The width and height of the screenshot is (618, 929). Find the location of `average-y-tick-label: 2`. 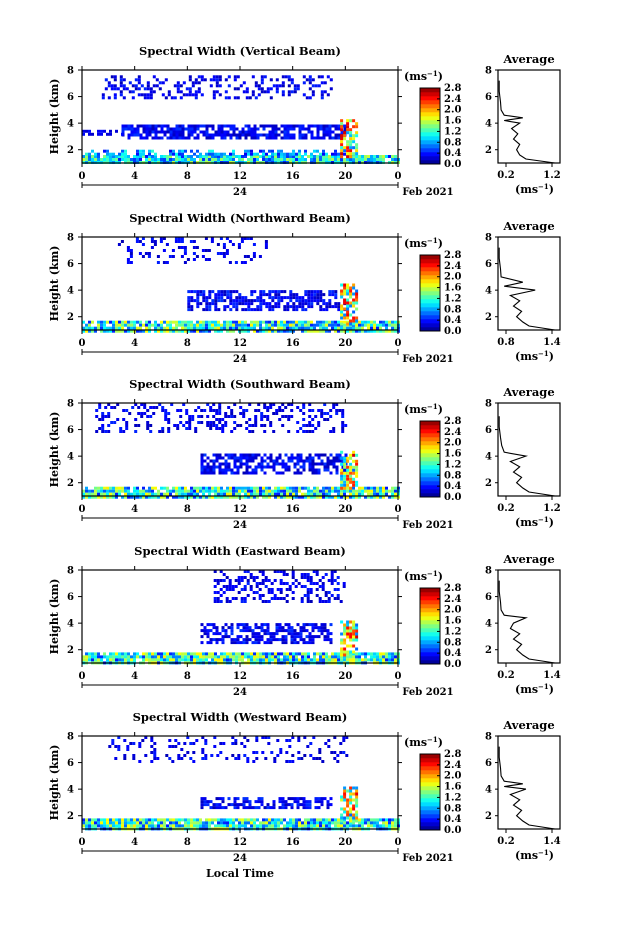

average-y-tick-label: 2 is located at coordinates (488, 150).